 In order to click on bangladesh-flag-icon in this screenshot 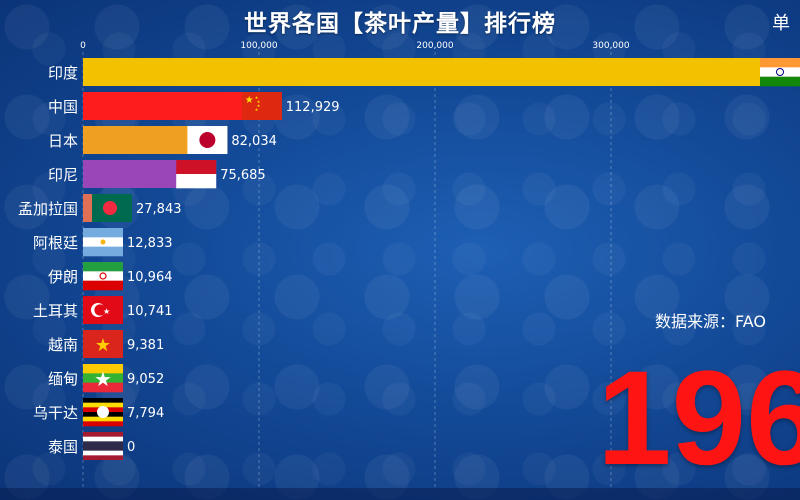, I will do `click(112, 208)`.